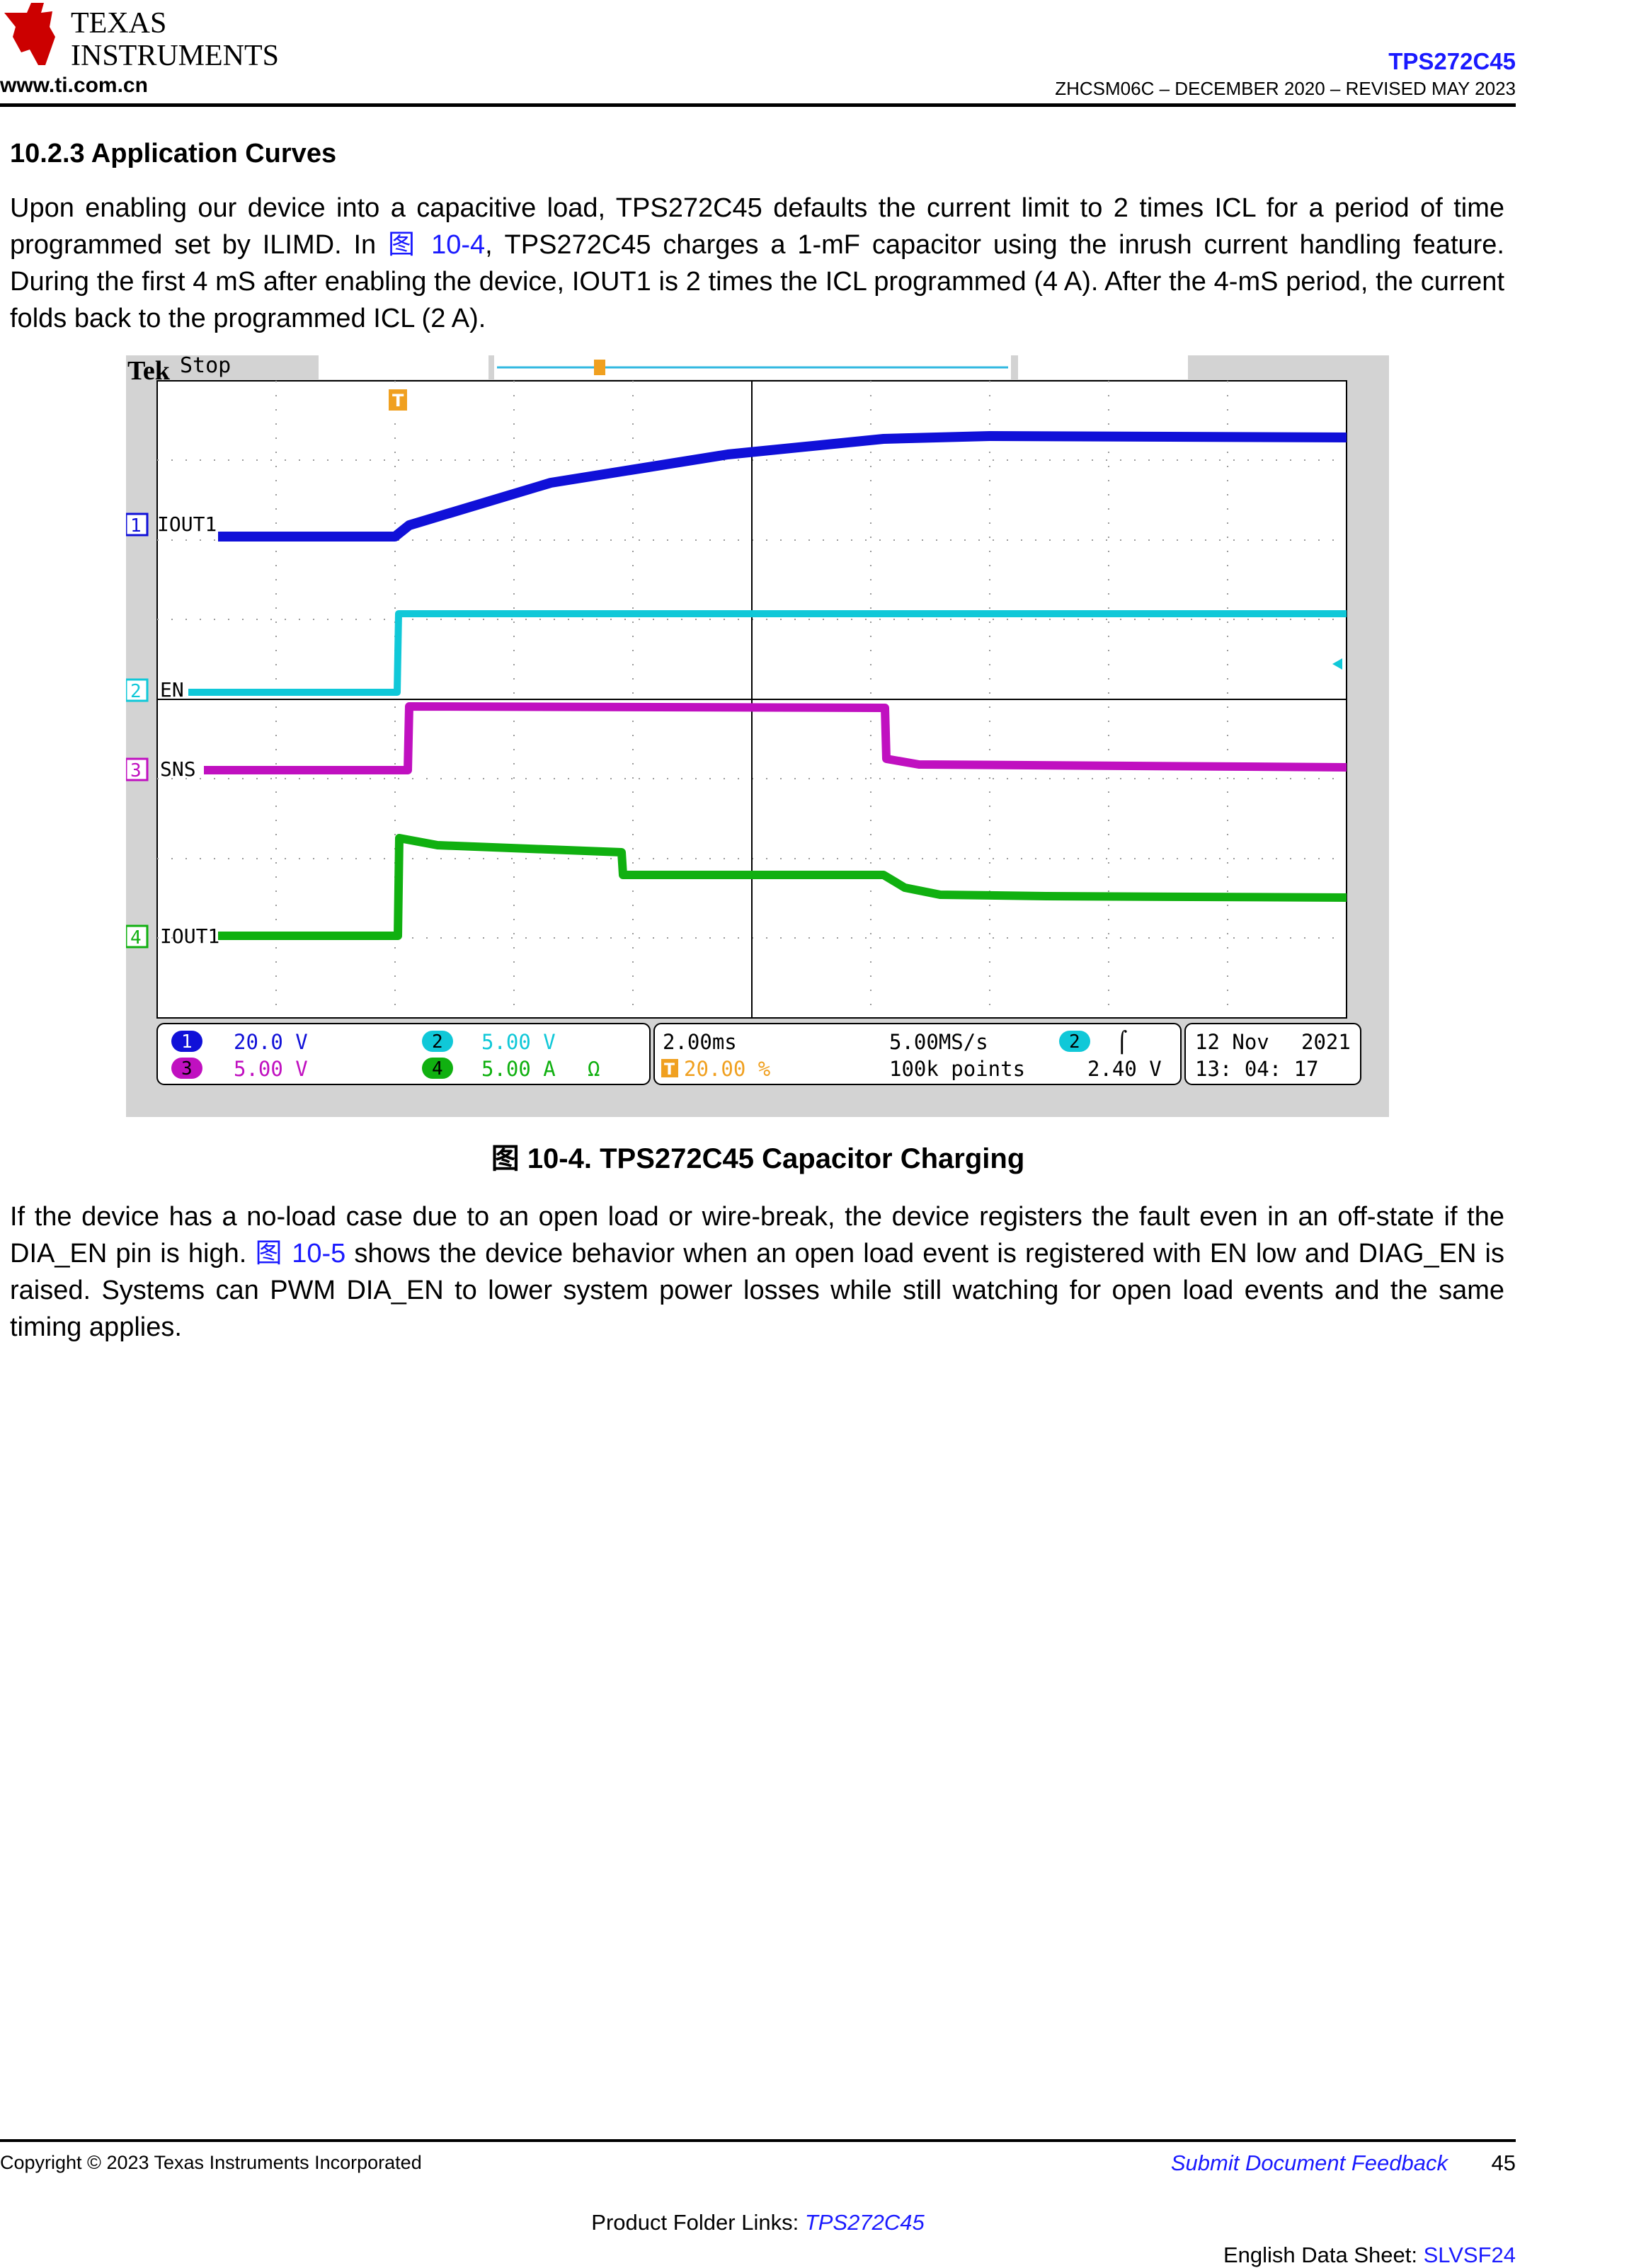  What do you see at coordinates (758, 1158) in the screenshot?
I see `figure-caption: 图 10-4. TPS272C45 Capacitor Charging` at bounding box center [758, 1158].